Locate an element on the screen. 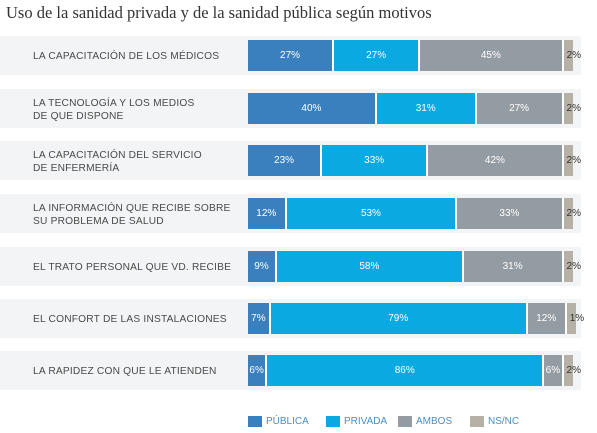  bar-segment-privada: 58% is located at coordinates (370, 266).